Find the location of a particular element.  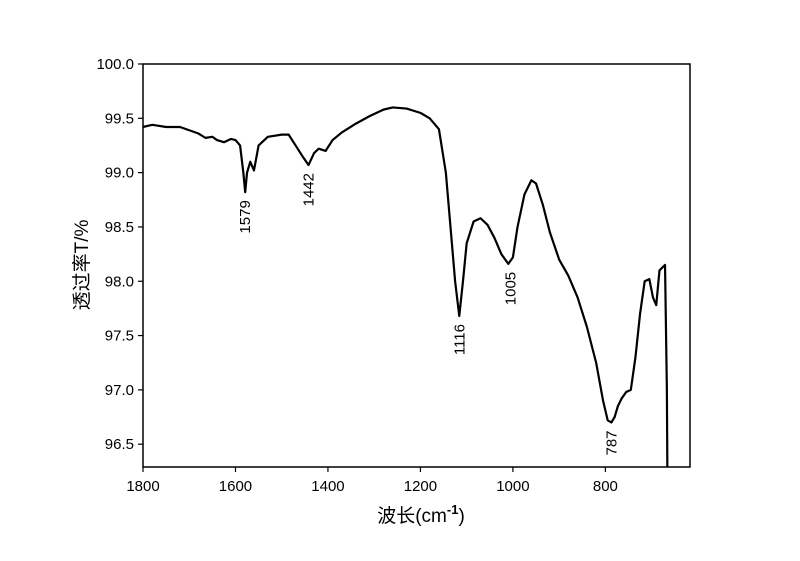

x-label-end: ) is located at coordinates (461, 516).